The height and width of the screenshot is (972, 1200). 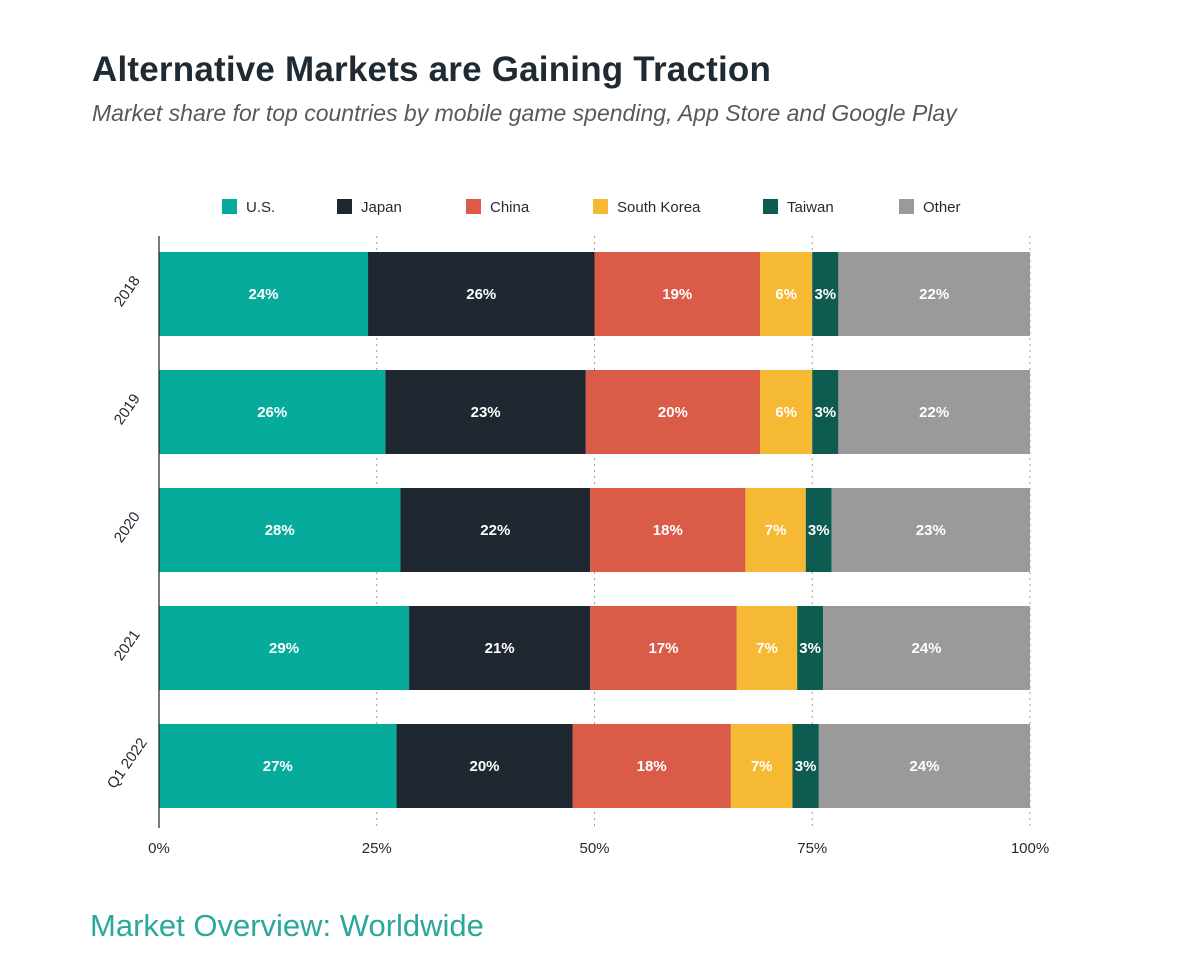 What do you see at coordinates (287, 925) in the screenshot?
I see `footer-text: Market Overview: Worldwide` at bounding box center [287, 925].